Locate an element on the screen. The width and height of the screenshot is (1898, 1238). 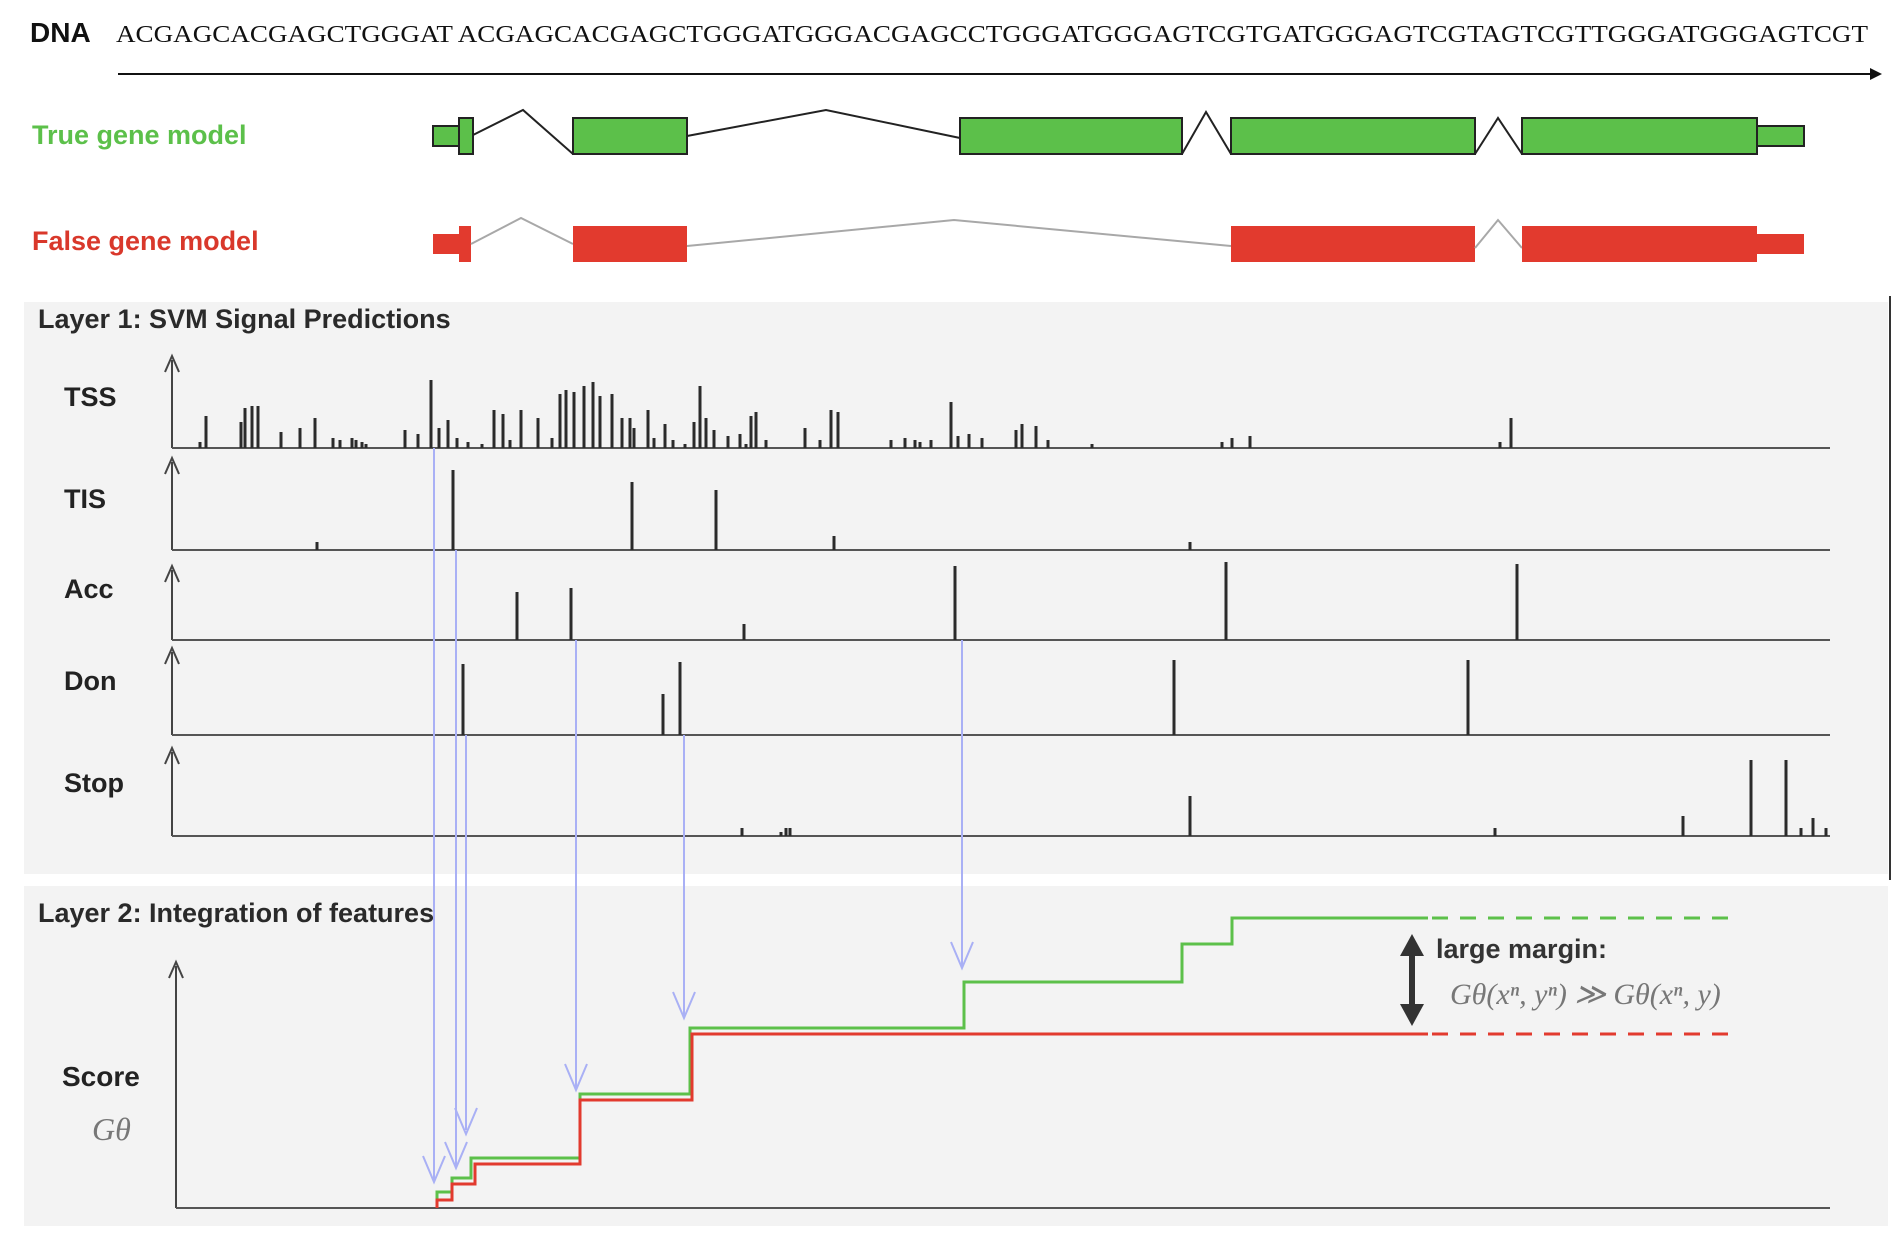
don-axis-arrowhead is located at coordinates (172, 655).